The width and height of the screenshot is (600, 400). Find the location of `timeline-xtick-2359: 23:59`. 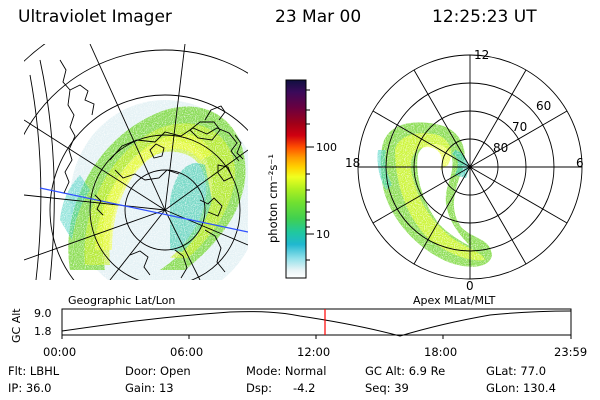

timeline-xtick-2359: 23:59 is located at coordinates (570, 352).